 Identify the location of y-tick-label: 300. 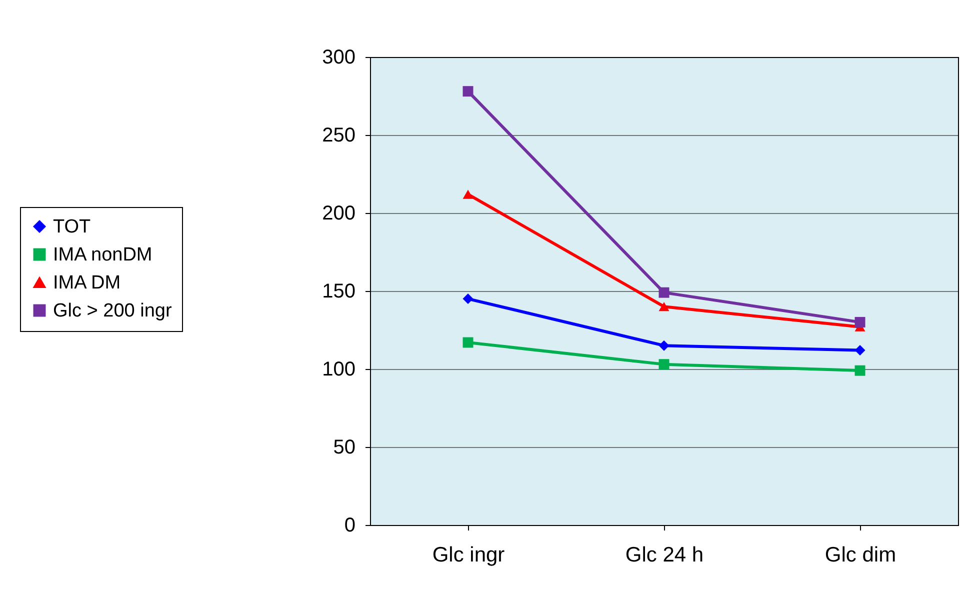
(339, 57).